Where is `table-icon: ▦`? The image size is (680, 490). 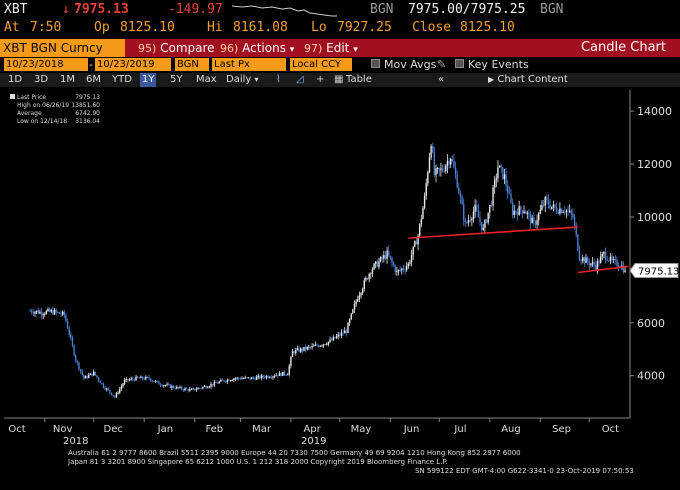
table-icon: ▦ is located at coordinates (339, 79).